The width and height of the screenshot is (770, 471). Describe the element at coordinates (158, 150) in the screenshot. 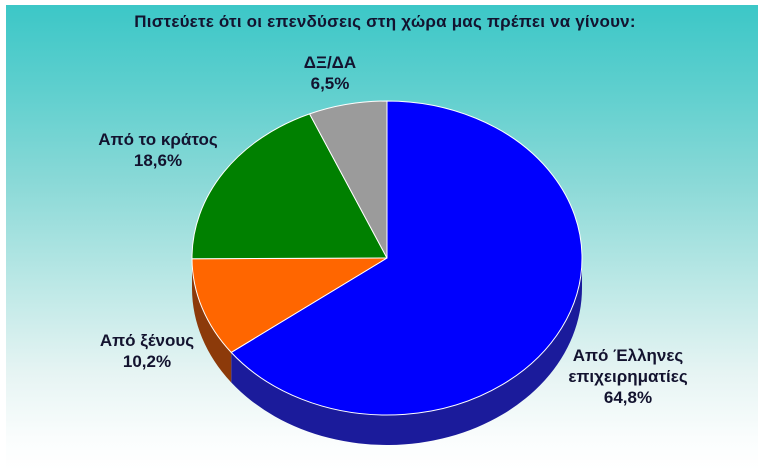

I see `slice-label-state: Από το κράτος 18,6%` at that location.